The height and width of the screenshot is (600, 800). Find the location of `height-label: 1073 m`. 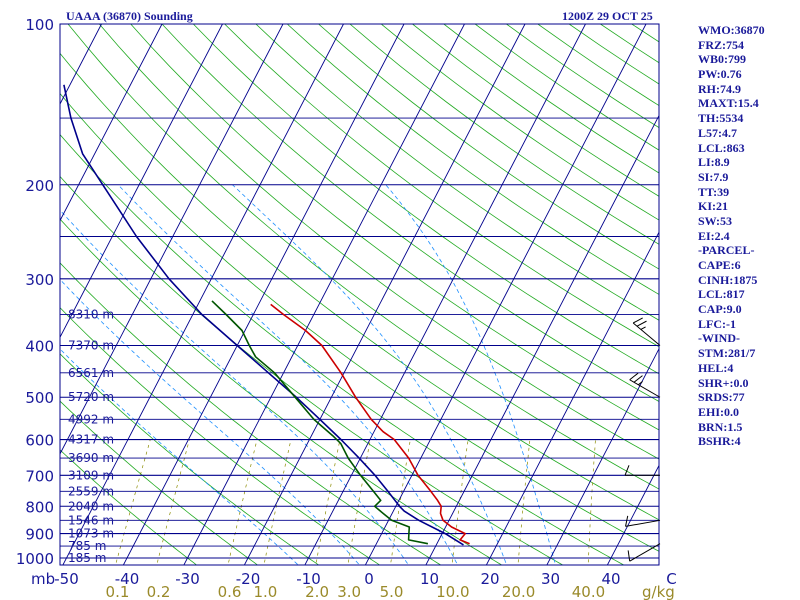

height-label: 1073 m is located at coordinates (91, 534).